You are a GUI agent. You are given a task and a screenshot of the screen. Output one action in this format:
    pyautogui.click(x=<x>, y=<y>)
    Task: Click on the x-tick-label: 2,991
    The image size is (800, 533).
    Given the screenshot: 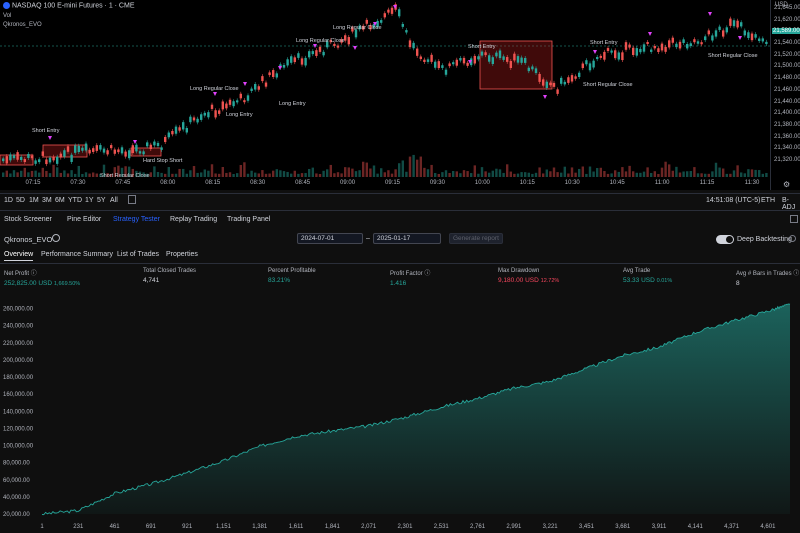 What is the action you would take?
    pyautogui.click(x=514, y=527)
    